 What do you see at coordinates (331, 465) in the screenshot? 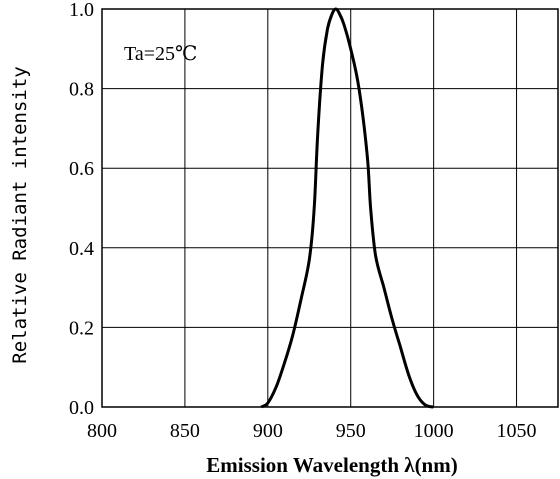
I see `x-axis-label: Emission Wavelength λ(nm)` at bounding box center [331, 465].